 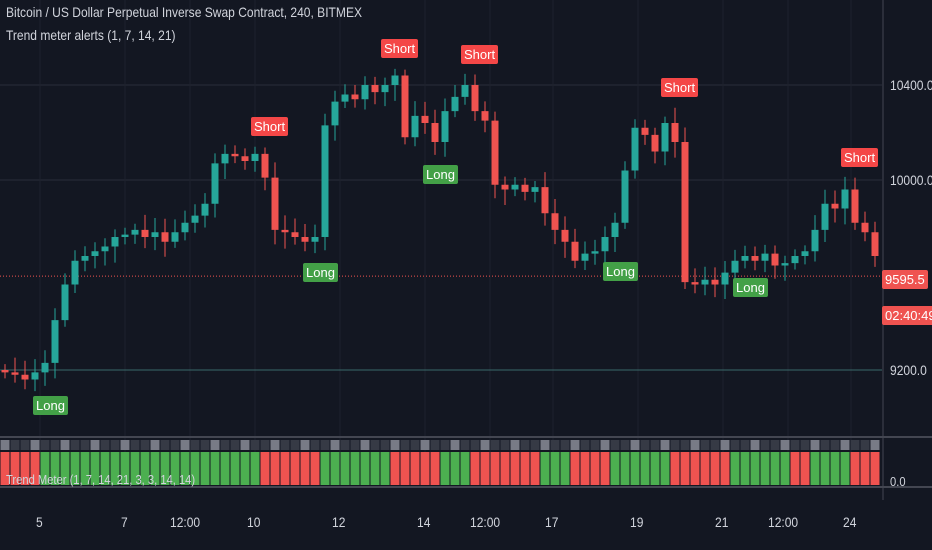 I want to click on trend-meter-label: Trend Meter (1, 7, 14, 21, 3, 3, 14, 14), so click(x=101, y=479).